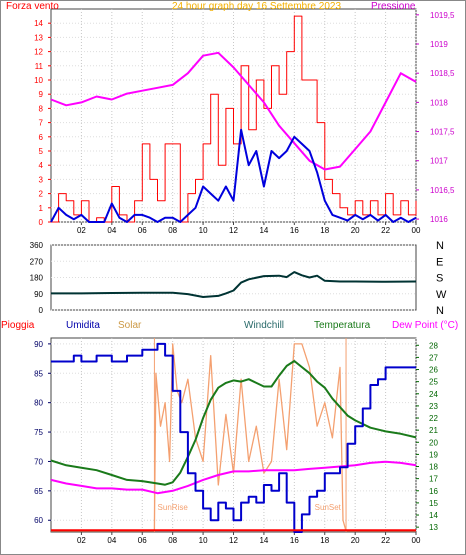 This screenshot has width=466, height=555. Describe the element at coordinates (41, 137) in the screenshot. I see `wind-y-tick-label: 6` at that location.